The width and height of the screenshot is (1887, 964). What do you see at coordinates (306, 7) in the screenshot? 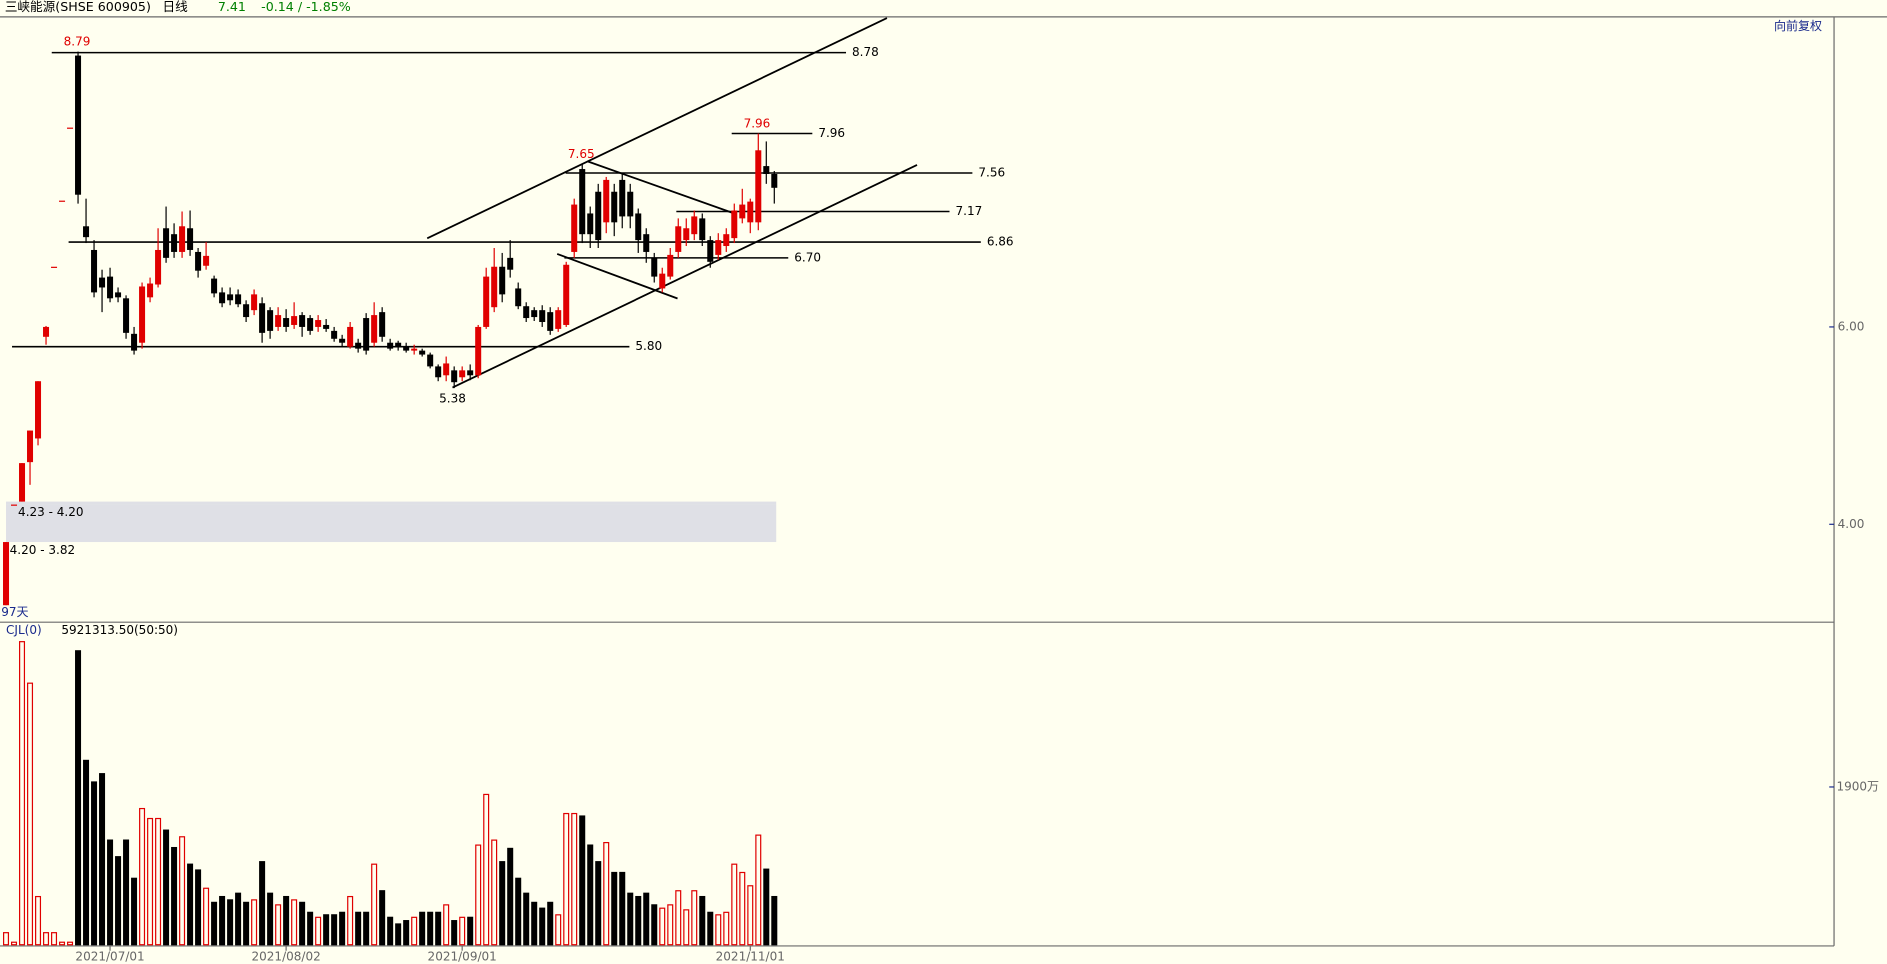
I see `price-change: -0.14 / -1.85%` at bounding box center [306, 7].